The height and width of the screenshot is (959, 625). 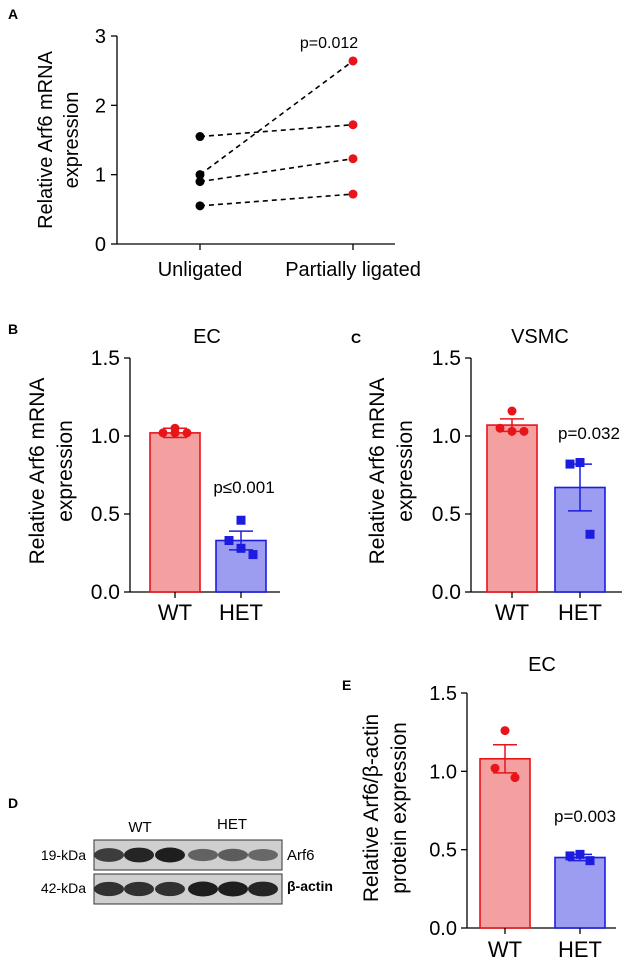 What do you see at coordinates (51, 471) in the screenshot?
I see `b-y-axis-label: Relative Arf6 mRNA expression` at bounding box center [51, 471].